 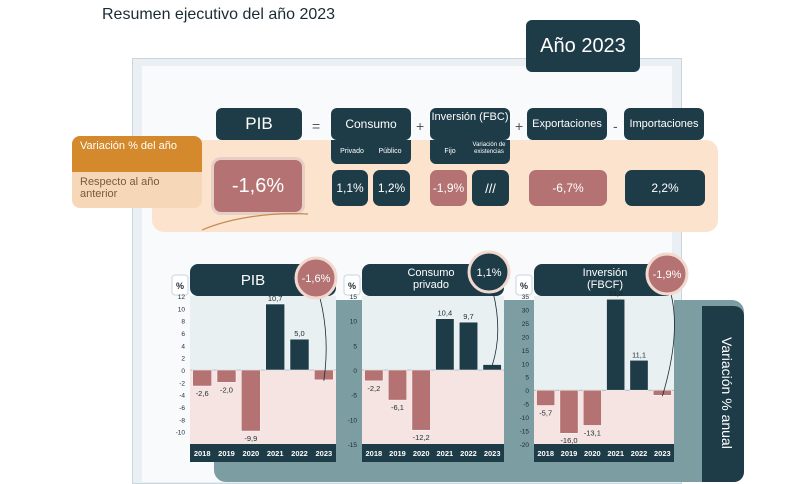 I want to click on chart3-bar-2023, so click(x=662, y=392).